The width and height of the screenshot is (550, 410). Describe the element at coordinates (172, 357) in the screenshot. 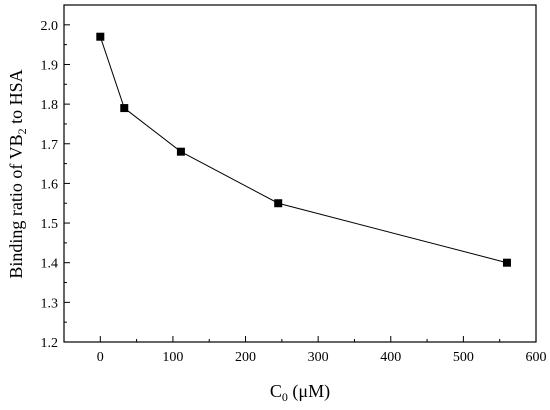

I see `x-tick-label: 100` at that location.